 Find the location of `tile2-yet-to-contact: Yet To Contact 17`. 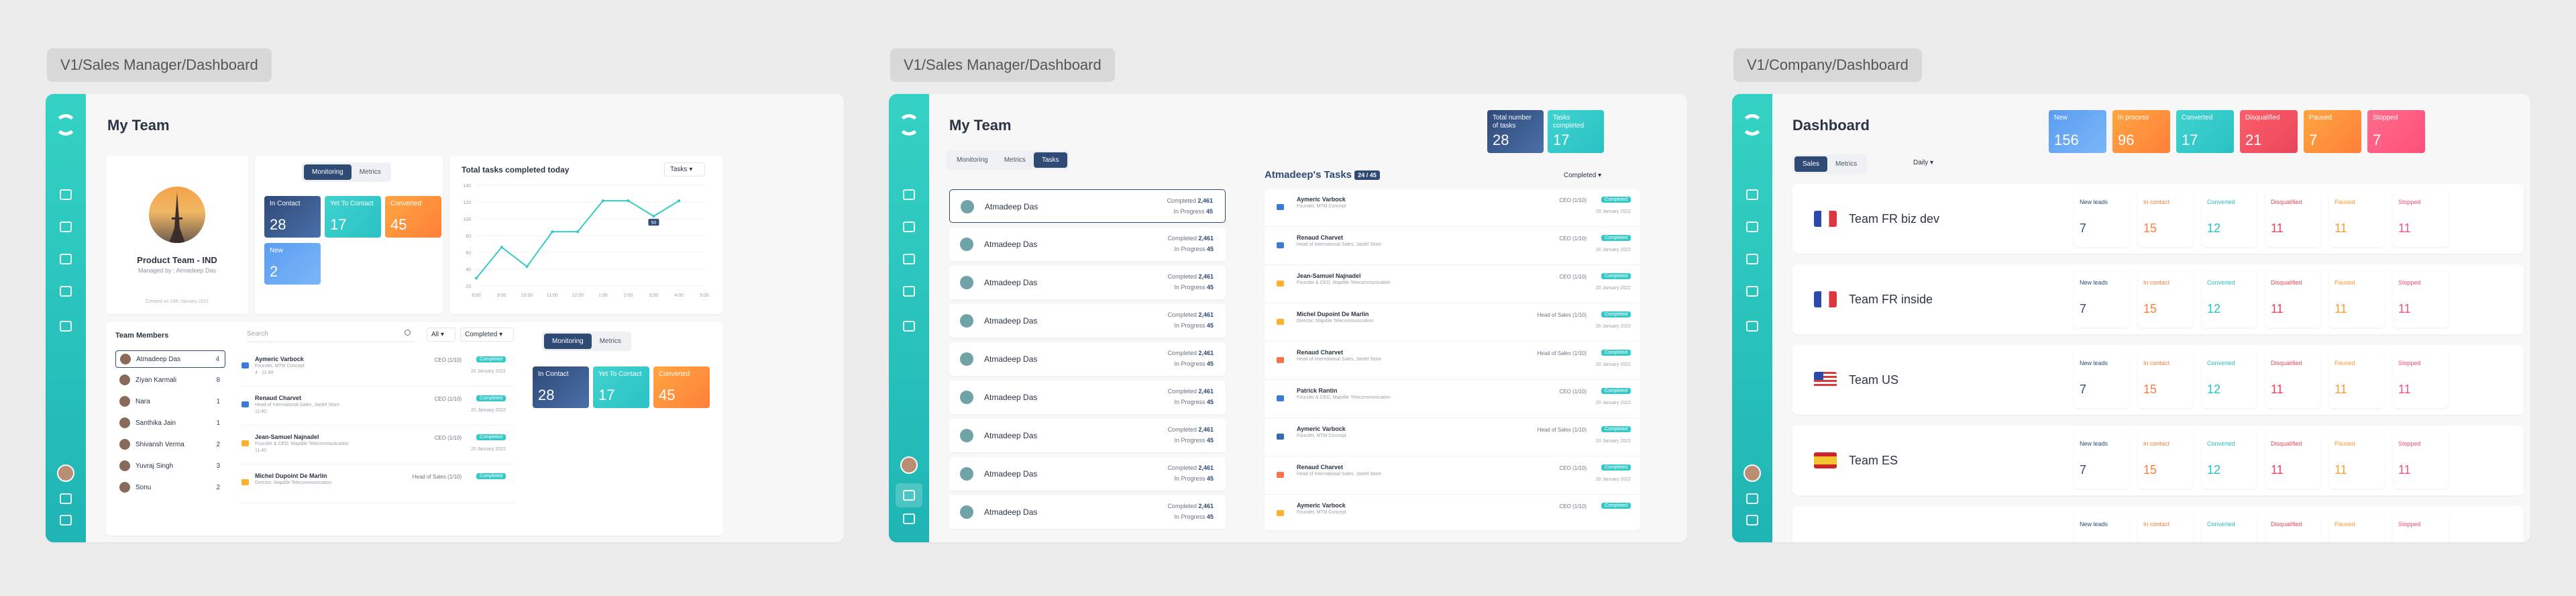

tile2-yet-to-contact: Yet To Contact 17 is located at coordinates (621, 387).